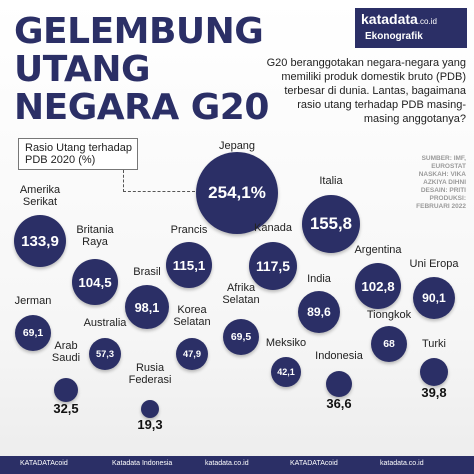  I want to click on bubble-value: 47,9, so click(192, 354).